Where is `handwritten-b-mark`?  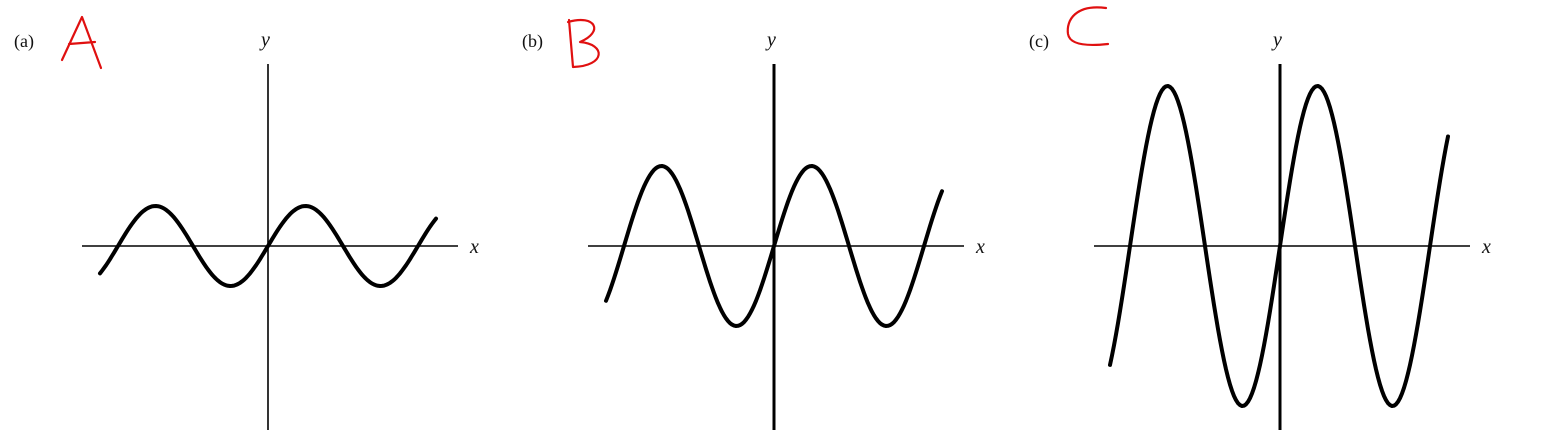 handwritten-b-mark is located at coordinates (583, 43).